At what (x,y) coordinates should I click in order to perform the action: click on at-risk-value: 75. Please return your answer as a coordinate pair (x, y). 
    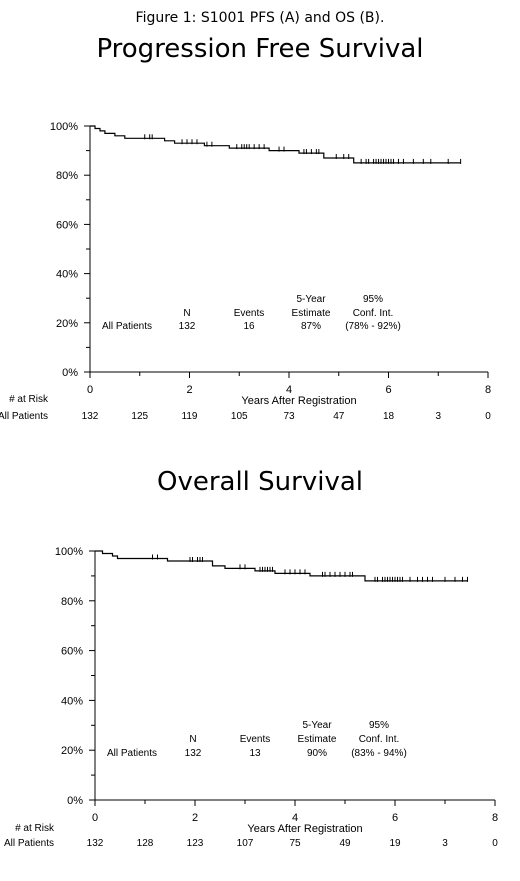
    Looking at the image, I should click on (295, 843).